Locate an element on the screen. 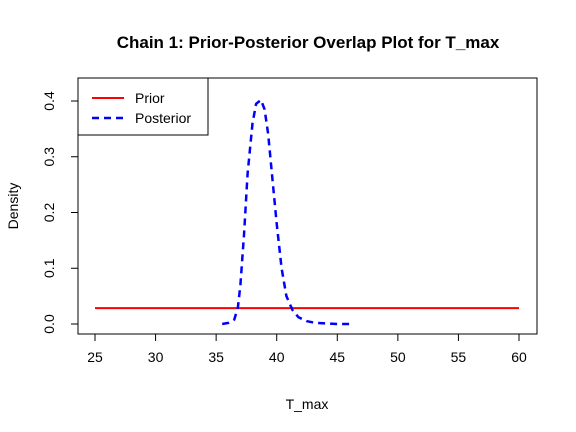 Image resolution: width=576 pixels, height=432 pixels. legend-box is located at coordinates (143, 106).